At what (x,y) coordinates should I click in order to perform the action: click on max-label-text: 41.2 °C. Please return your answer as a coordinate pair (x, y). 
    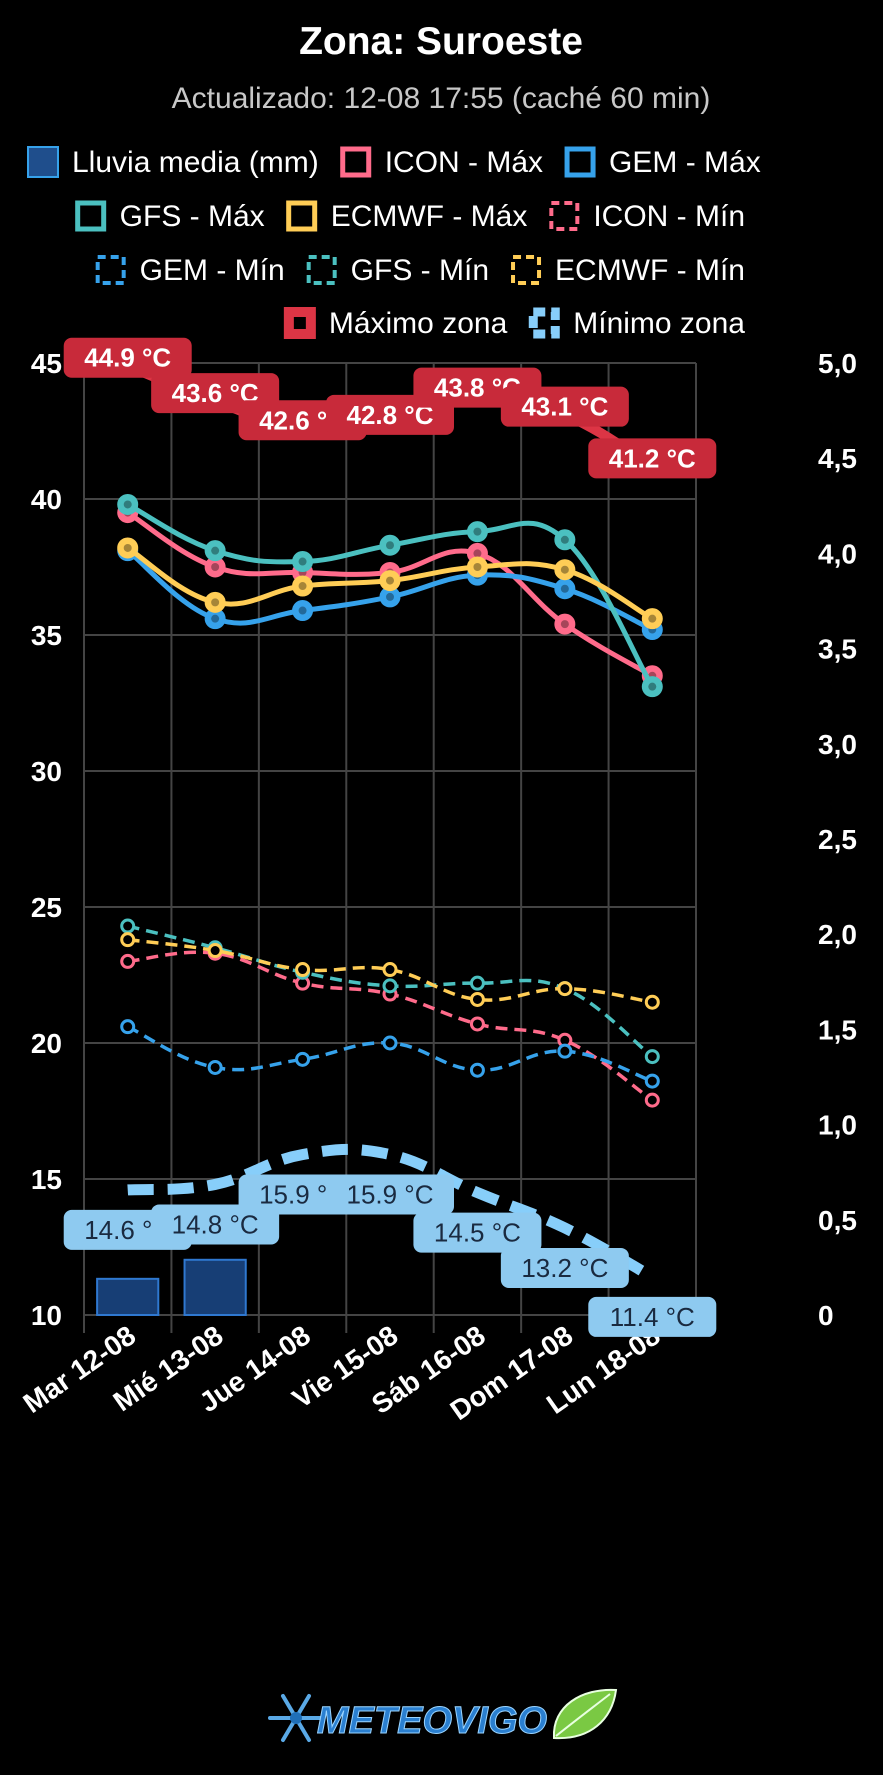
    Looking at the image, I should click on (652, 458).